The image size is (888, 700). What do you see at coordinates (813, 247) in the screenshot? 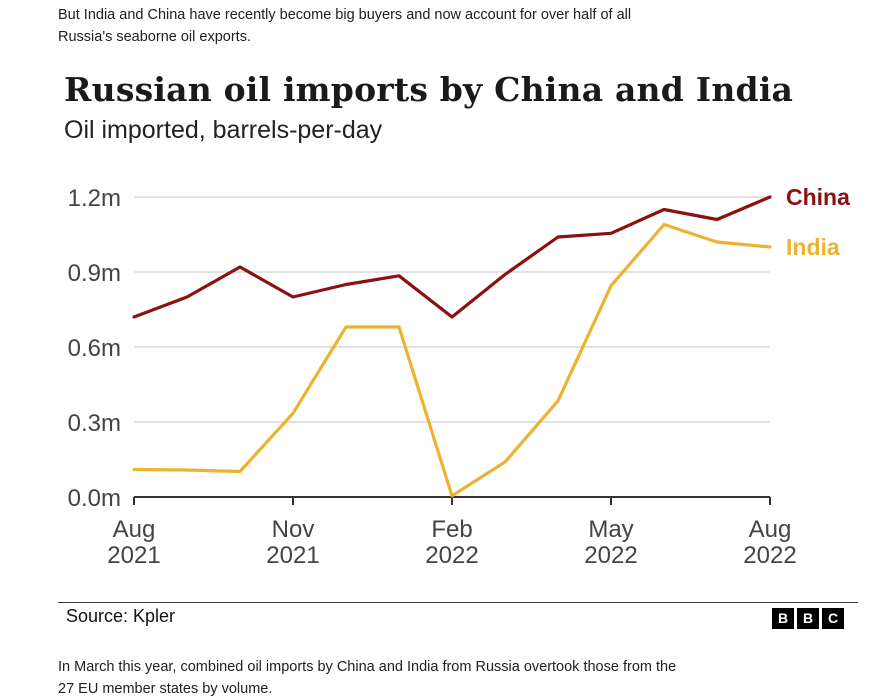
I see `series-label-india: India` at bounding box center [813, 247].